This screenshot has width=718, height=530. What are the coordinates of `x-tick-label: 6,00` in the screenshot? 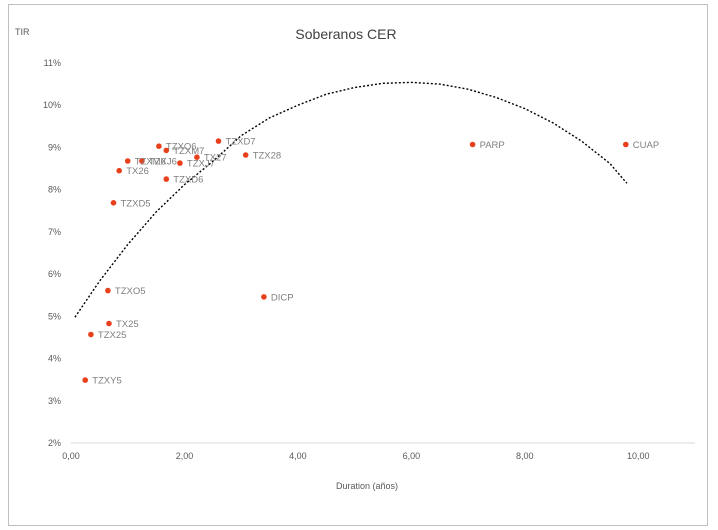 It's located at (412, 456).